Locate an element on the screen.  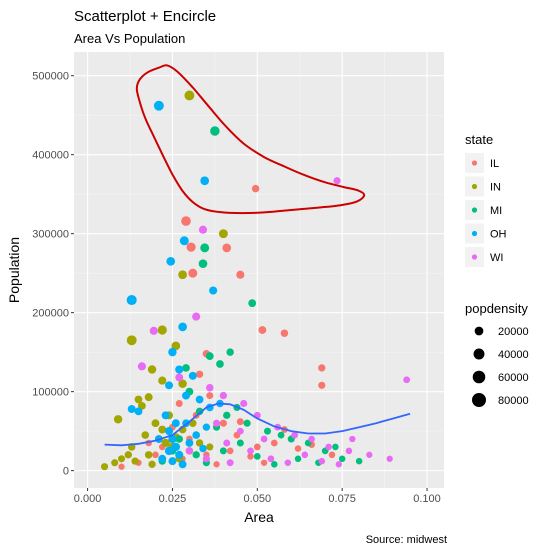
x-tick-label: 0.000 is located at coordinates (88, 499).